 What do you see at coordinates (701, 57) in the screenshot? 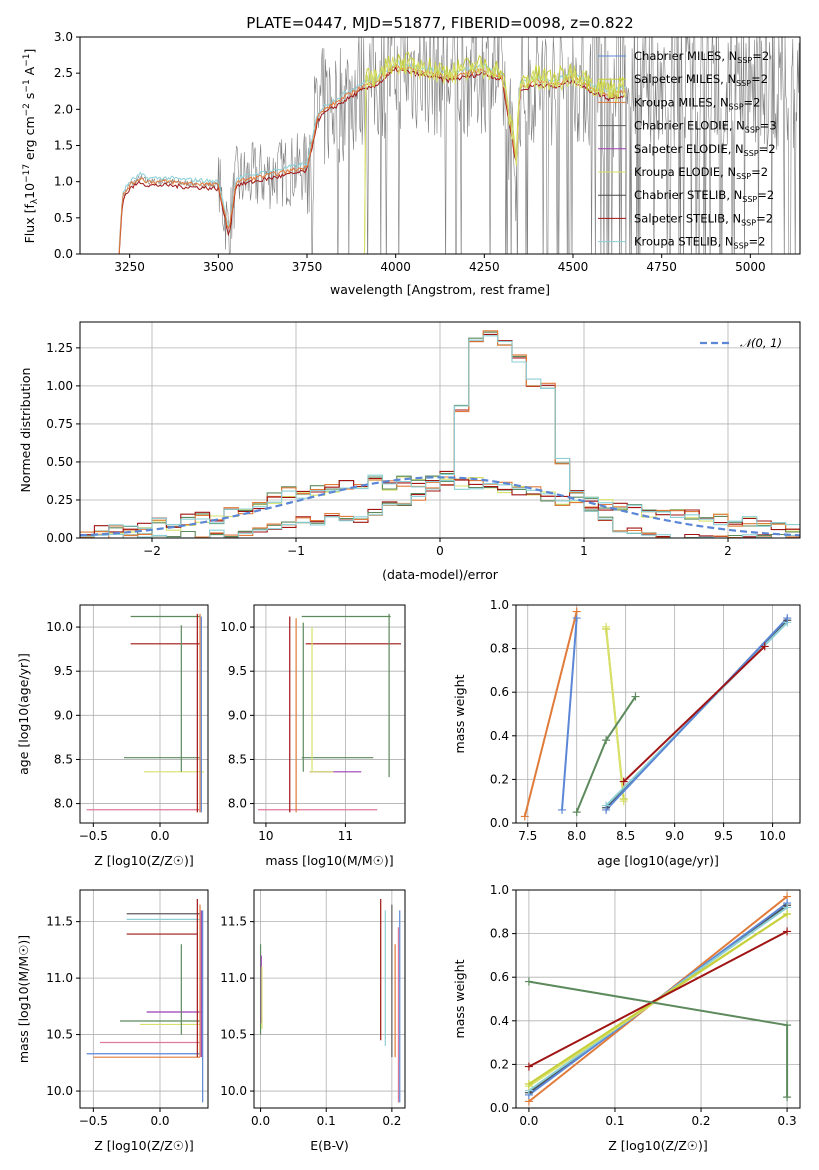
I see `legend-entry: Chabrier MILES, NSSP=2` at bounding box center [701, 57].